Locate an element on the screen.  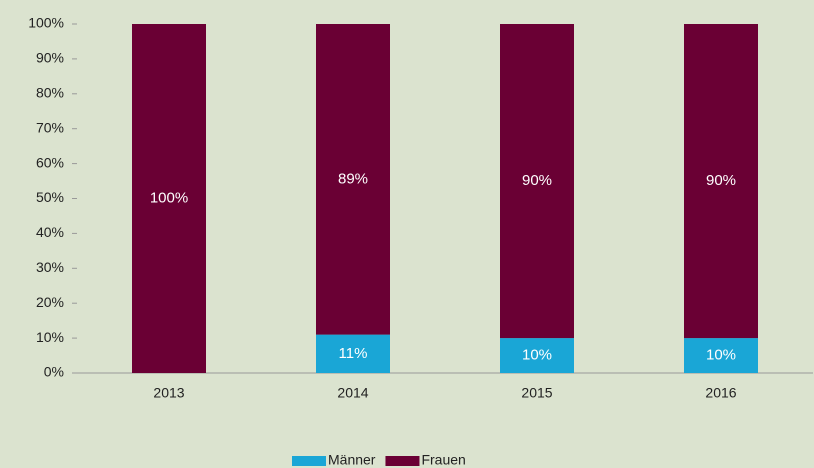
data-label: 11% is located at coordinates (353, 353).